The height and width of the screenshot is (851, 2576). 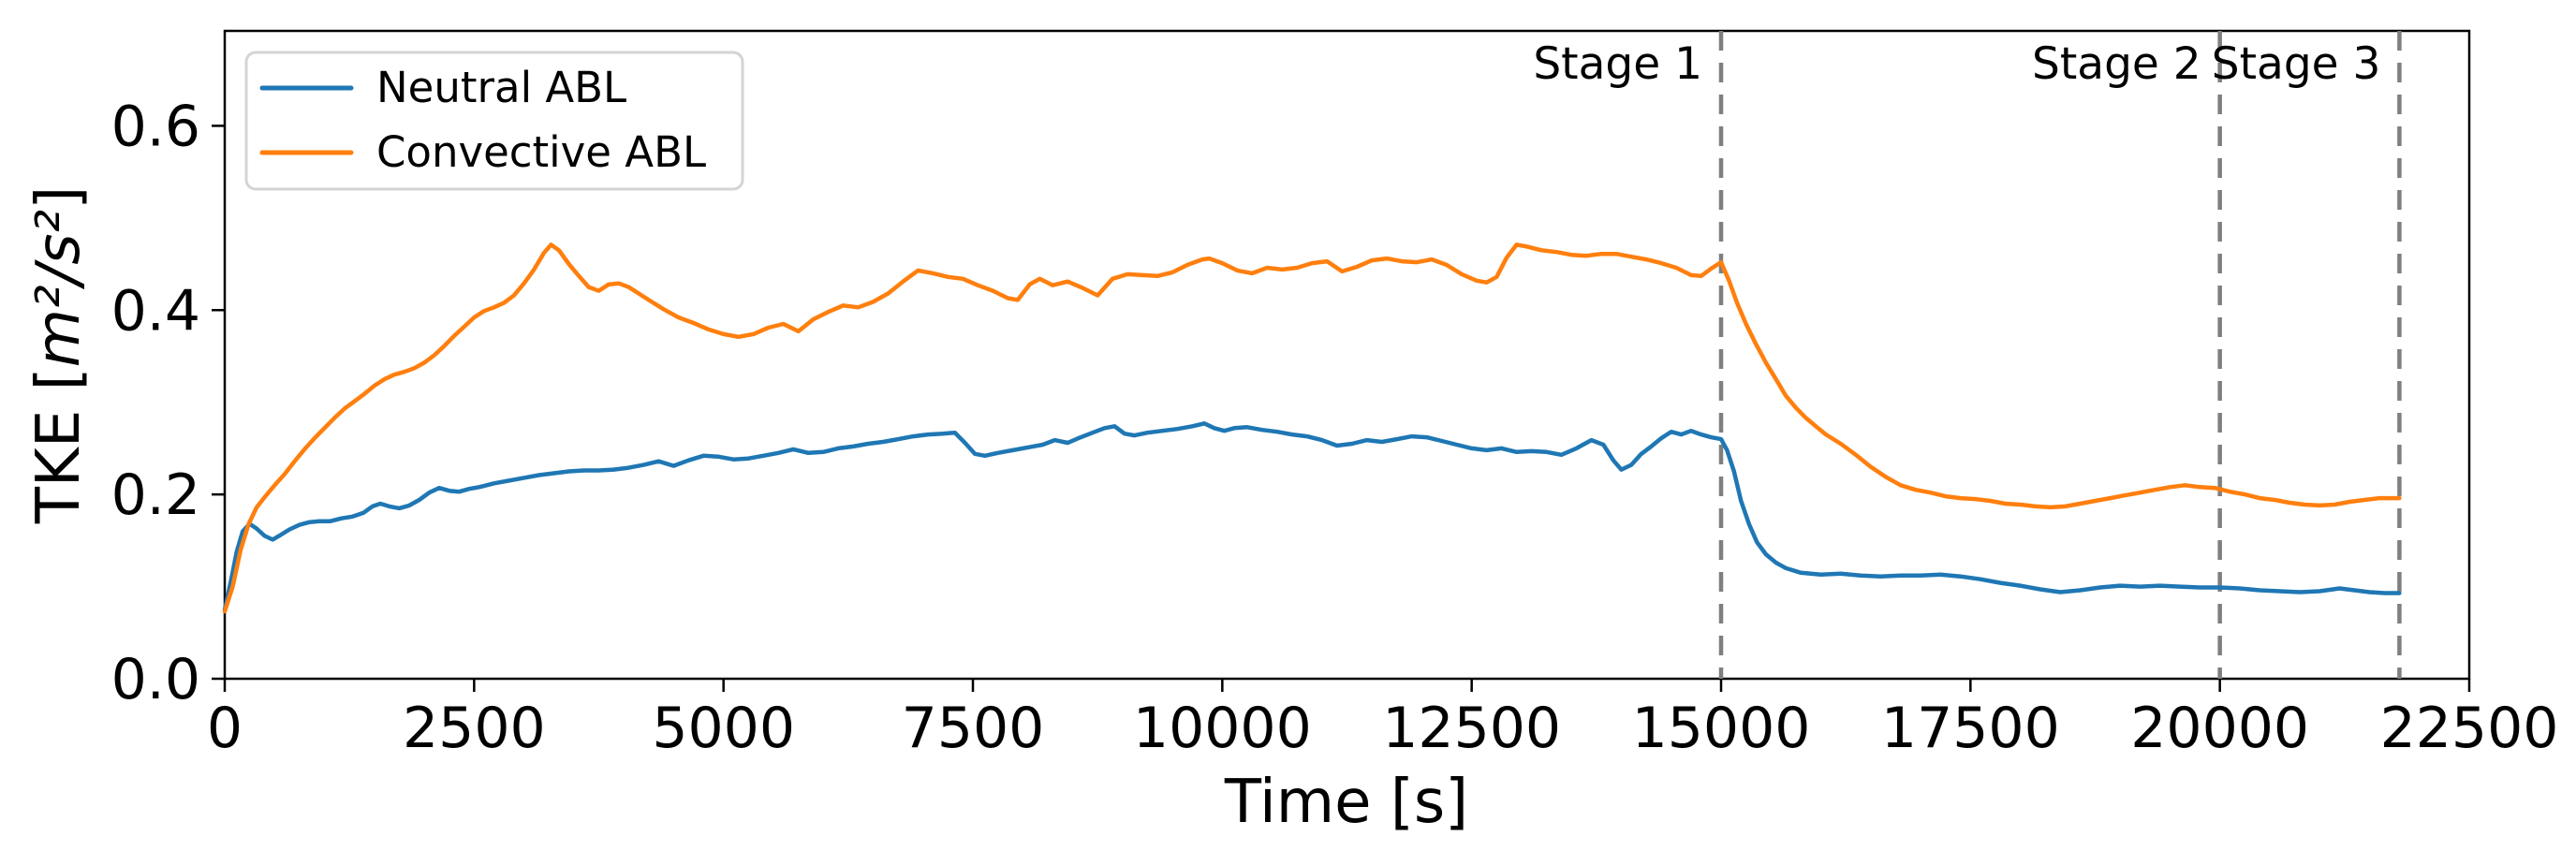 I want to click on x-axis-label: Time [s], so click(x=1346, y=802).